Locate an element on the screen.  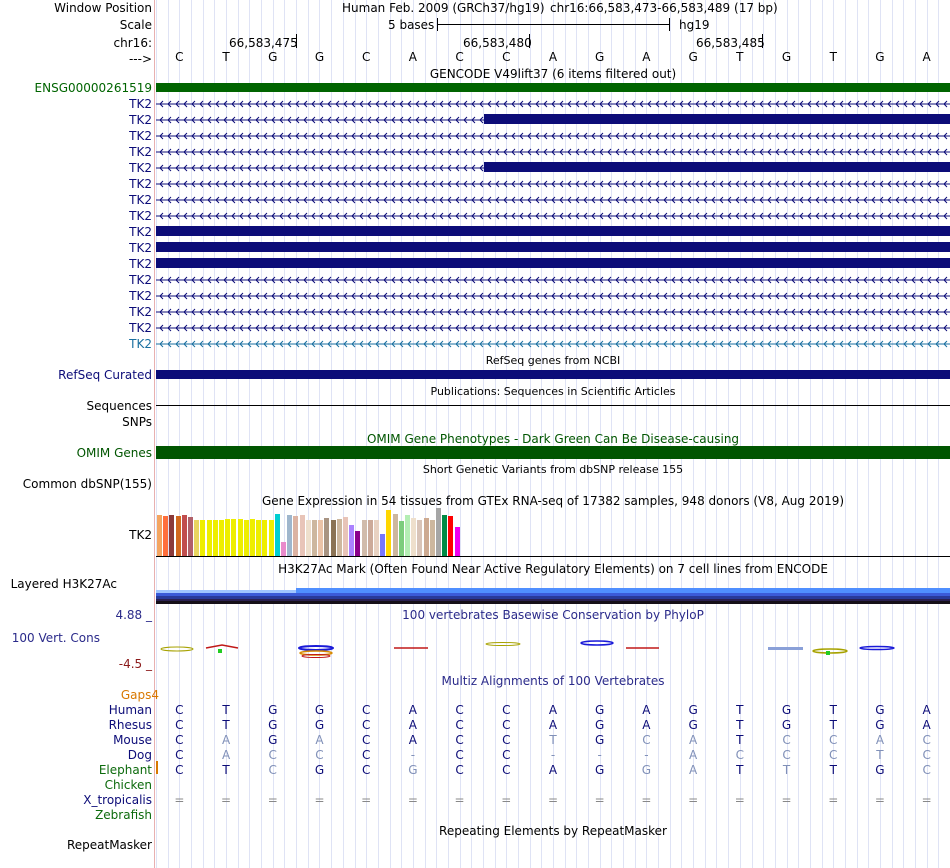
species-label: Rhesus is located at coordinates (130, 725).